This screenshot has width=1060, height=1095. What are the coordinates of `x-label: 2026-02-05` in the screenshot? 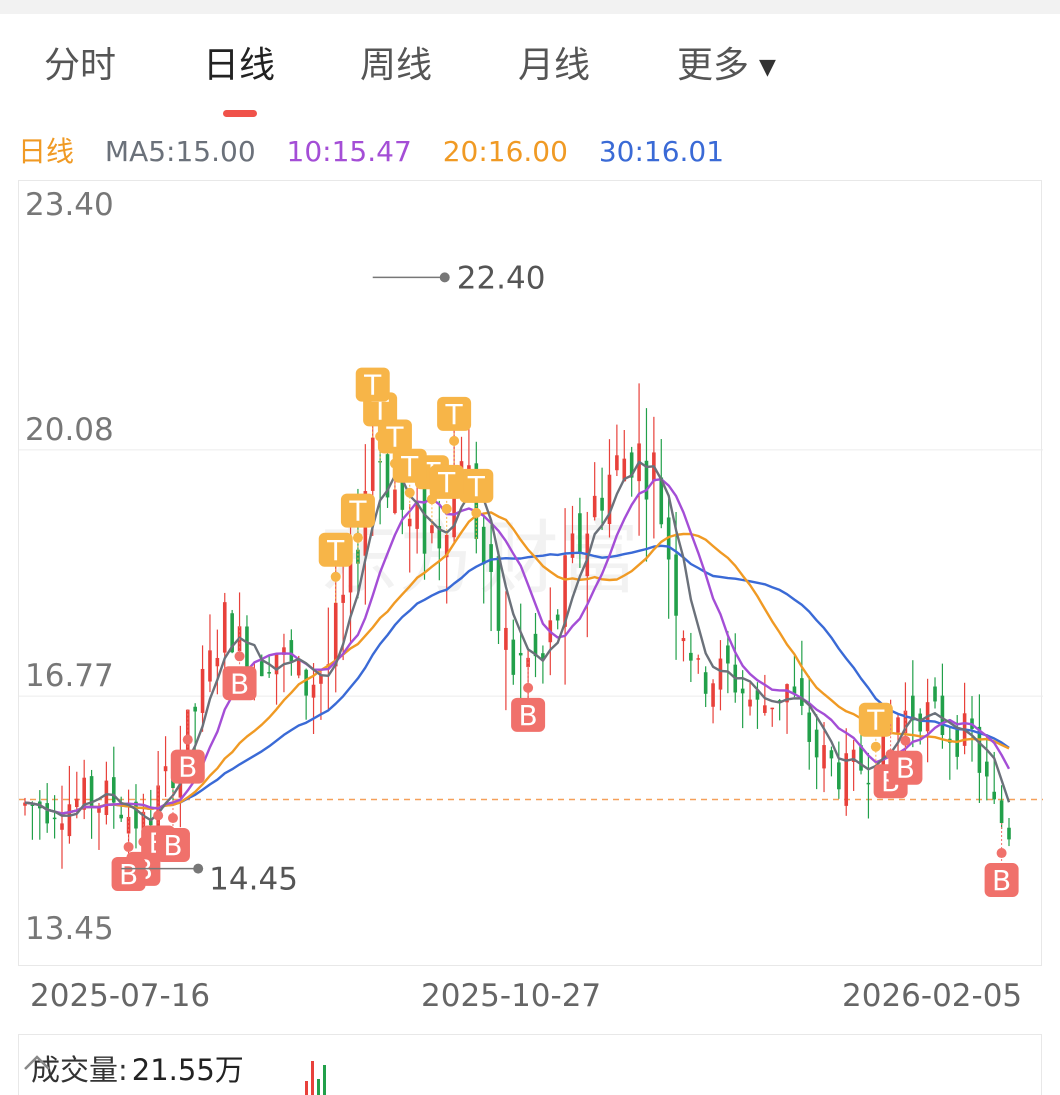 It's located at (932, 996).